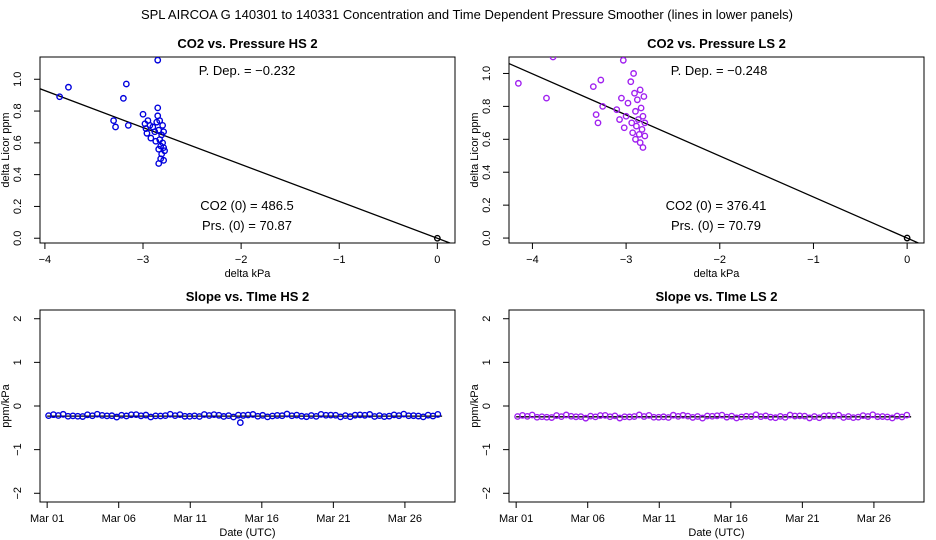 The width and height of the screenshot is (936, 540). I want to click on y-tick-label: 0.8, so click(487, 106).